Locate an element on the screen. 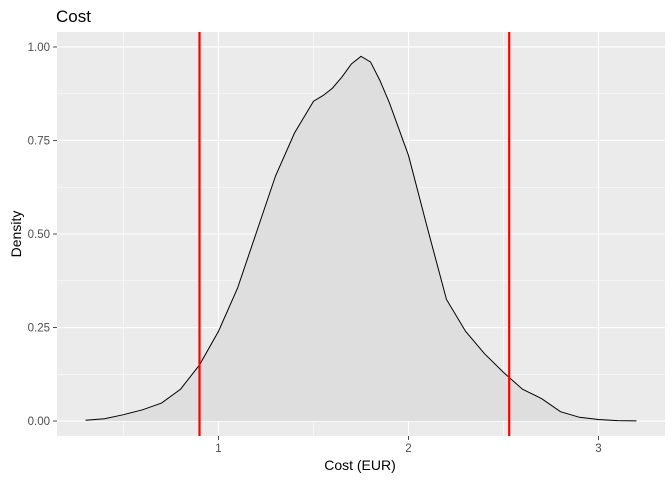 The height and width of the screenshot is (480, 672). chart-title: Cost is located at coordinates (73, 16).